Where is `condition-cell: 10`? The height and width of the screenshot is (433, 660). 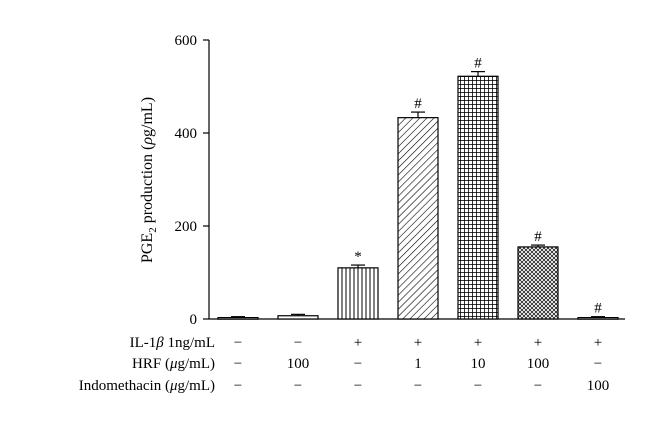 condition-cell: 10 is located at coordinates (478, 364).